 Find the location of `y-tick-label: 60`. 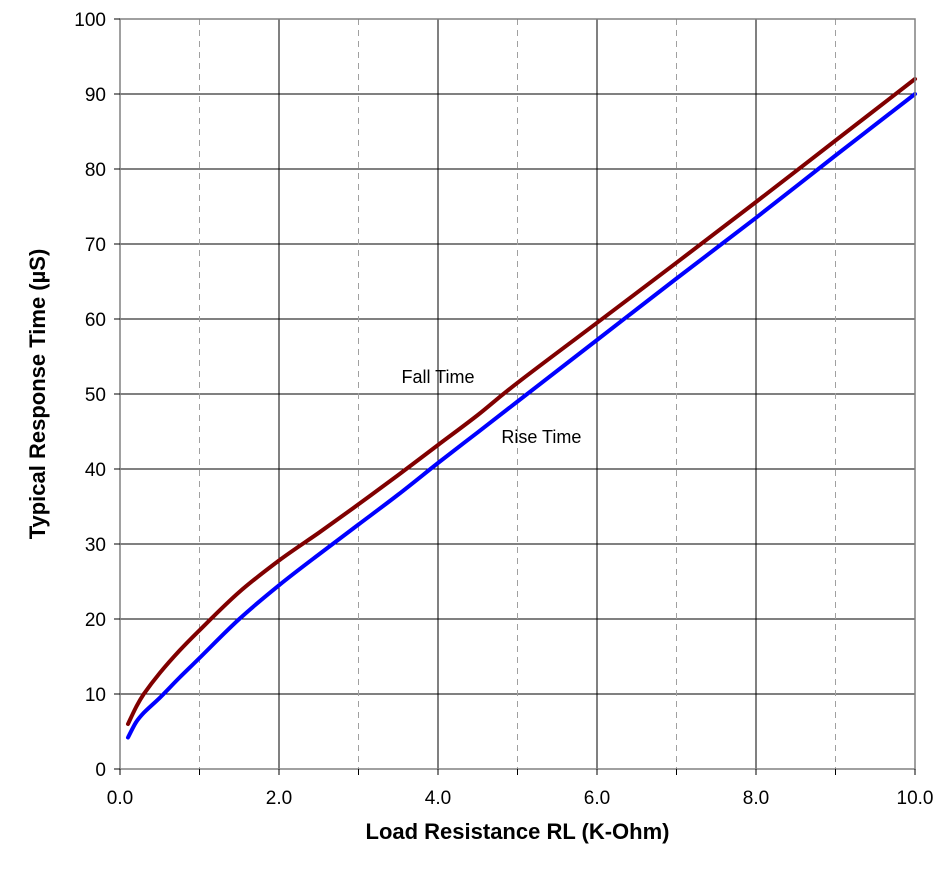

y-tick-label: 60 is located at coordinates (95, 320).